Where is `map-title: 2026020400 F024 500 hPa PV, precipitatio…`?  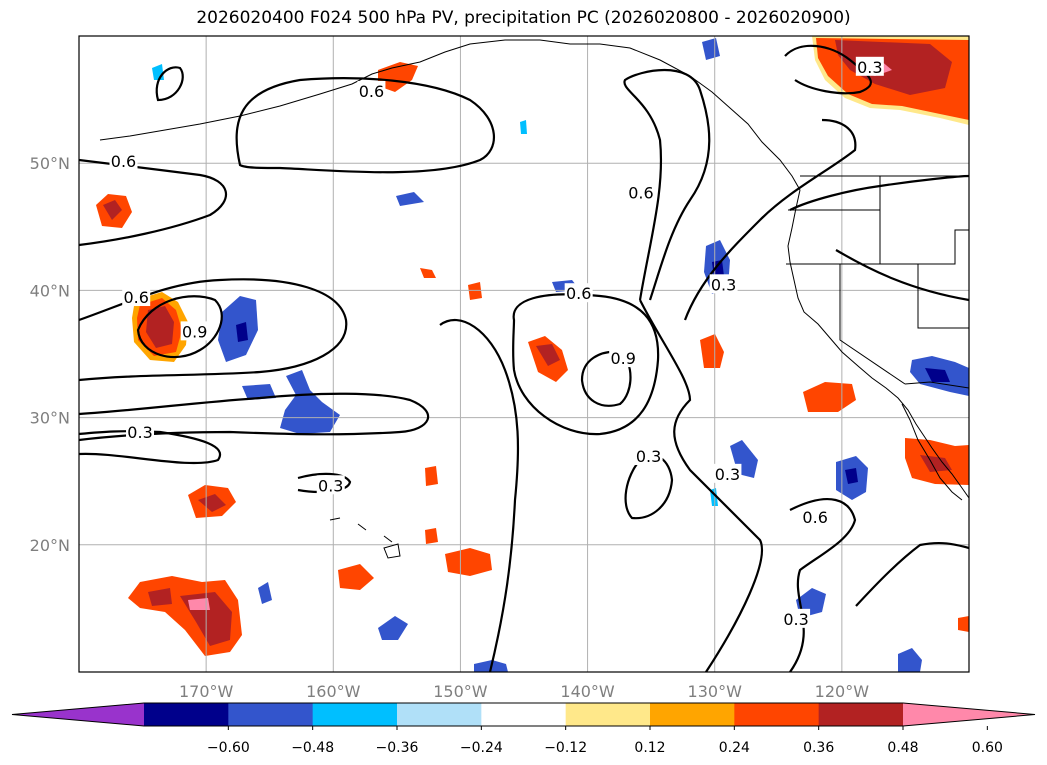 map-title: 2026020400 F024 500 hPa PV, precipitatio… is located at coordinates (523, 18).